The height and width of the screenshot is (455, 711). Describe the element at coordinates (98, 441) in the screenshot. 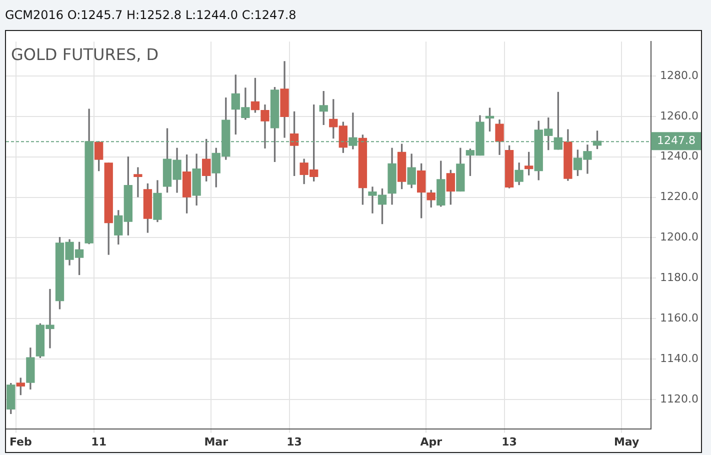

I see `x-tick-label: 11` at that location.